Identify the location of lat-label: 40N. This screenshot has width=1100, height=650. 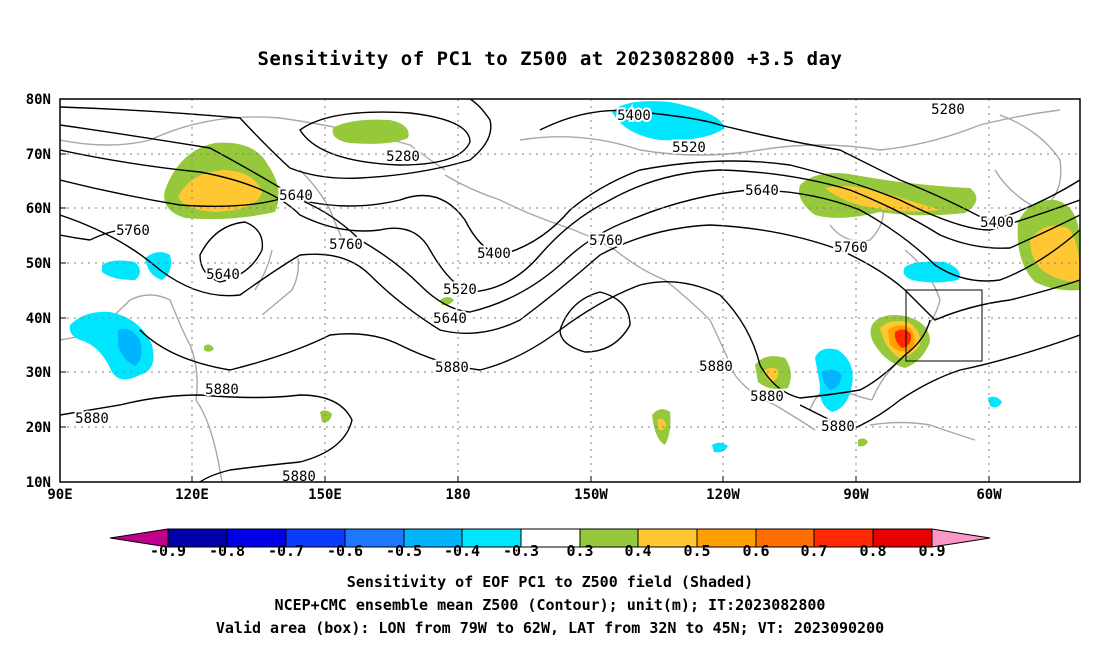
(38, 319).